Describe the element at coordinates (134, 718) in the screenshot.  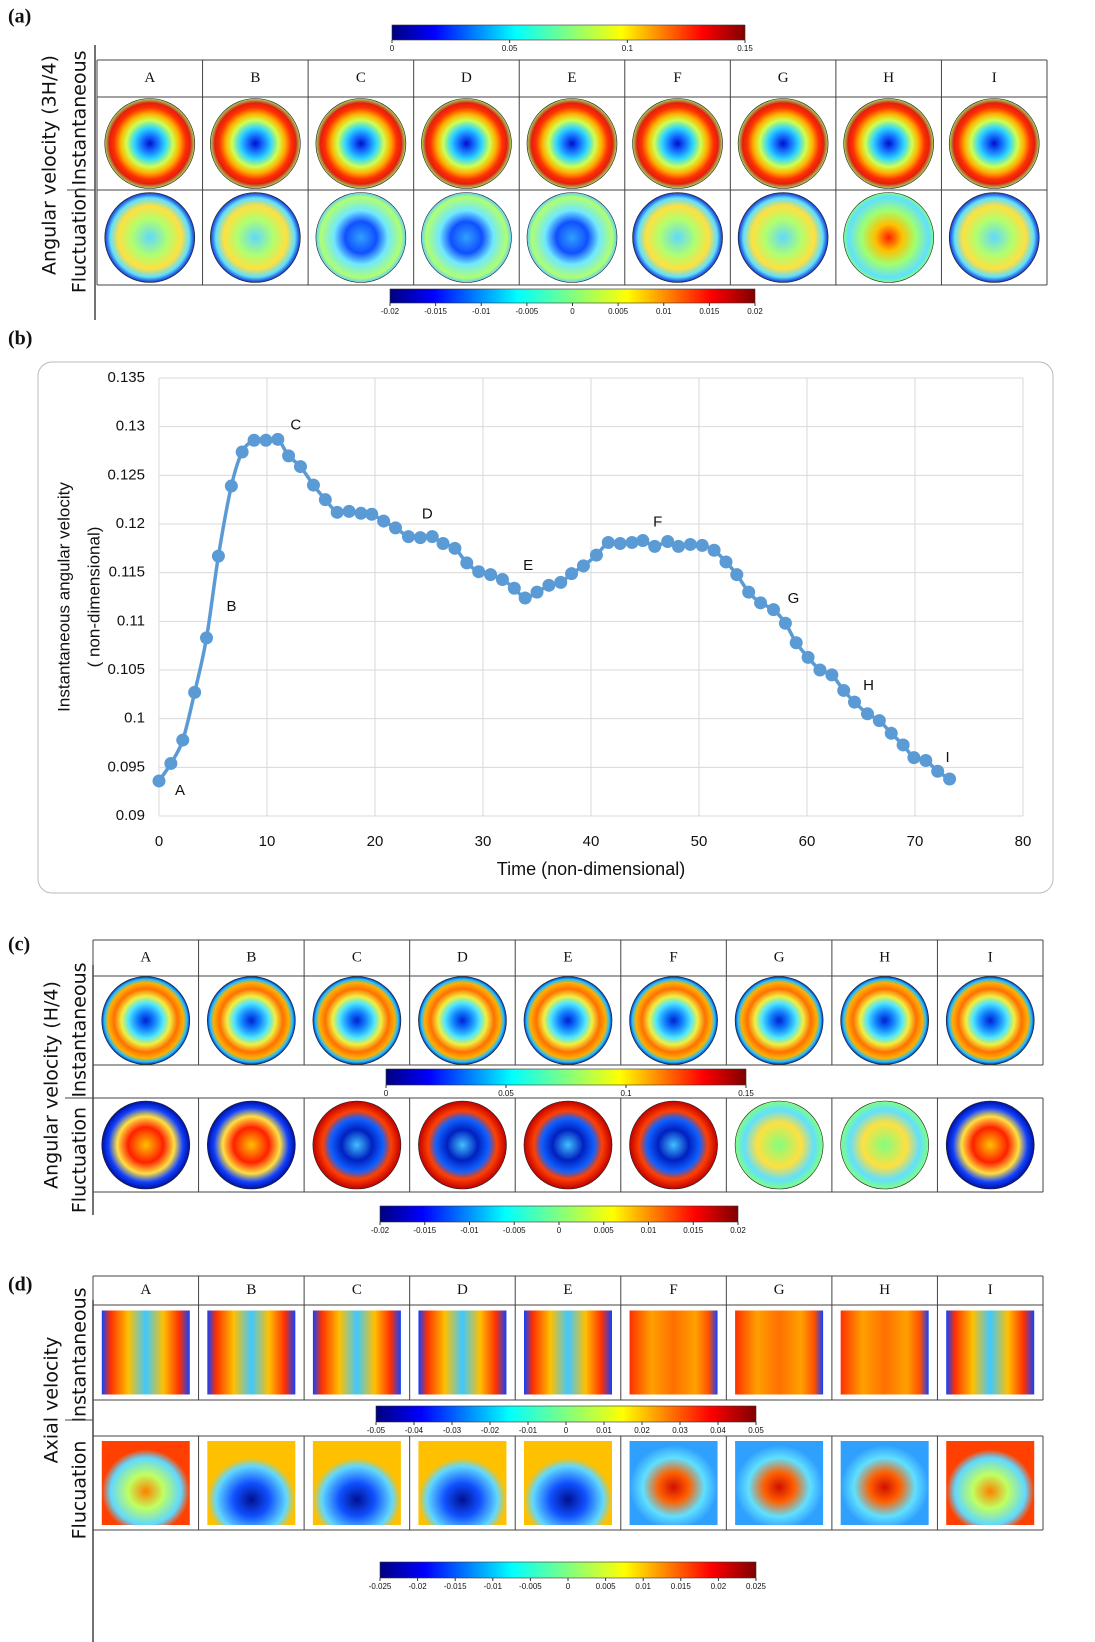
I see `y-tick-label: 0.1` at that location.